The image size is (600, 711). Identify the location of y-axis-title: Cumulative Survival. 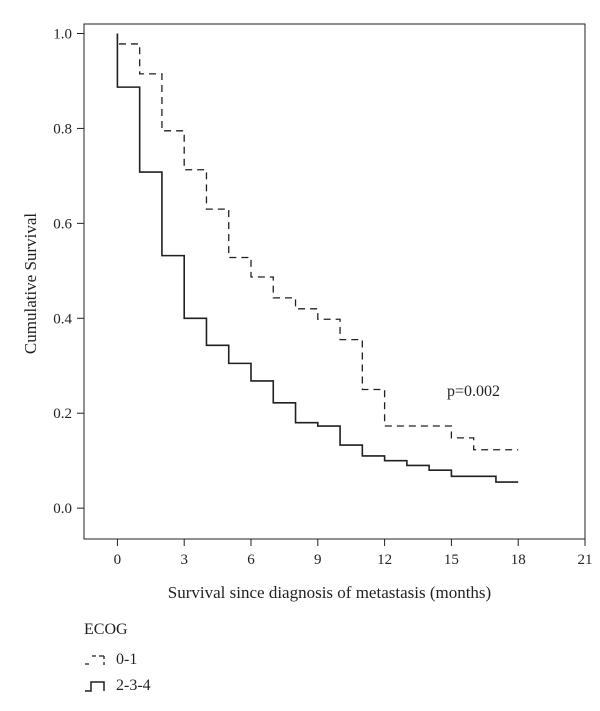
(30, 283).